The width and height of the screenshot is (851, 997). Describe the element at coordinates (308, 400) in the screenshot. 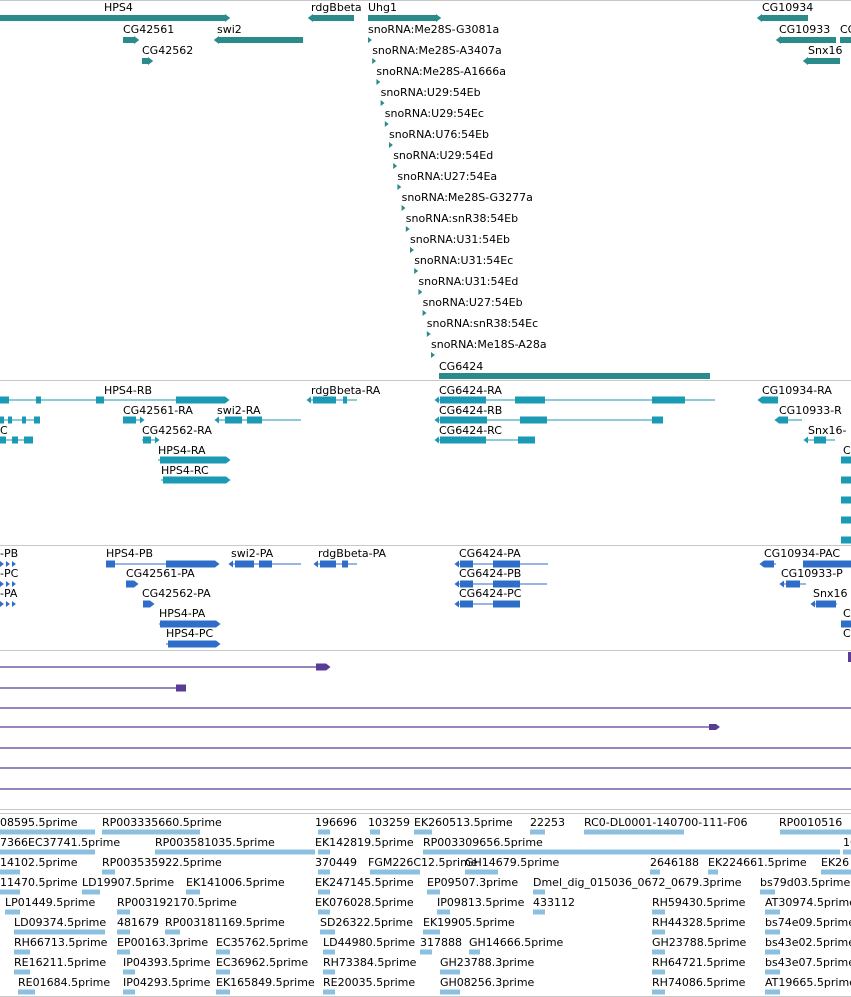

I see `transcript-rdgbbeta-ra-arrow` at that location.